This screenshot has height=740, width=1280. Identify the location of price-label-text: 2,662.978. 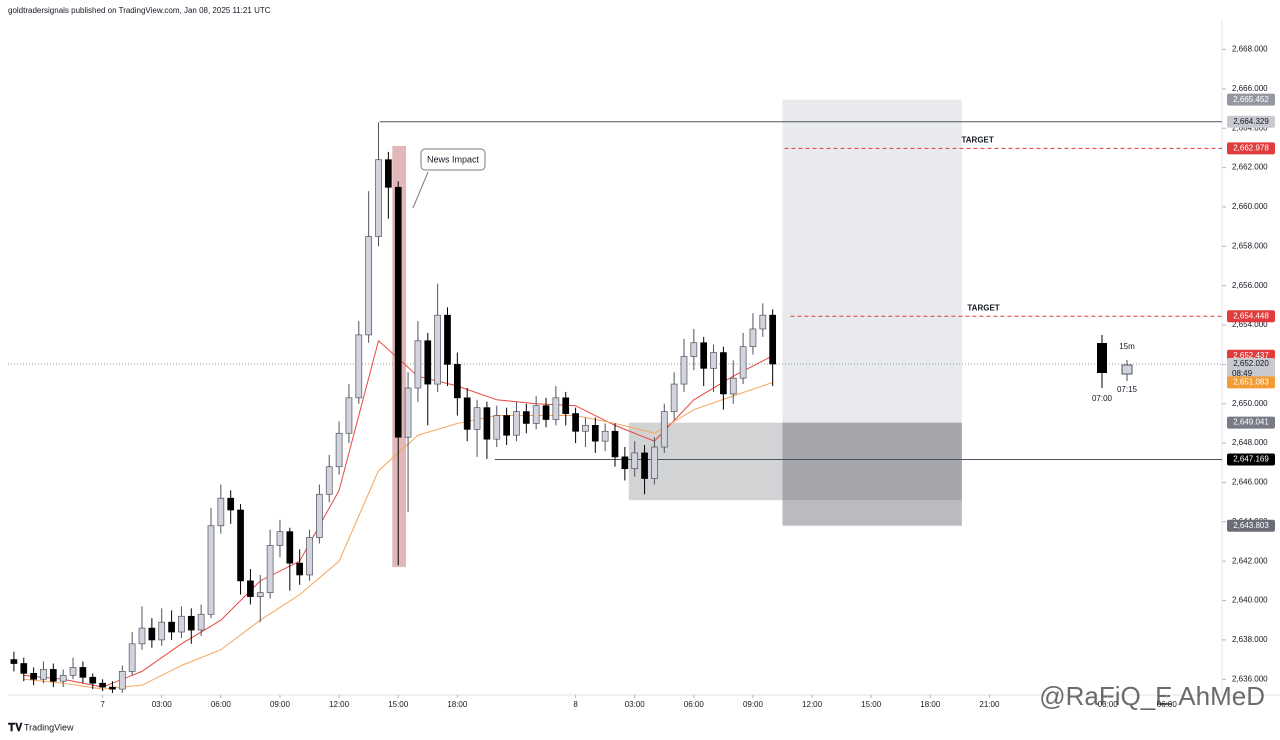
(1251, 147).